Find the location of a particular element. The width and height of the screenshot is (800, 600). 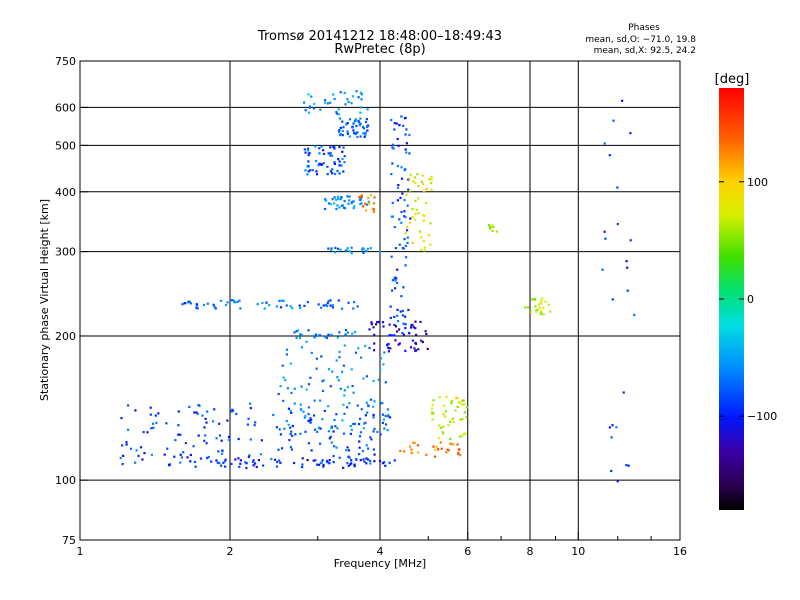

y-tick-label: 300 is located at coordinates (65, 252).